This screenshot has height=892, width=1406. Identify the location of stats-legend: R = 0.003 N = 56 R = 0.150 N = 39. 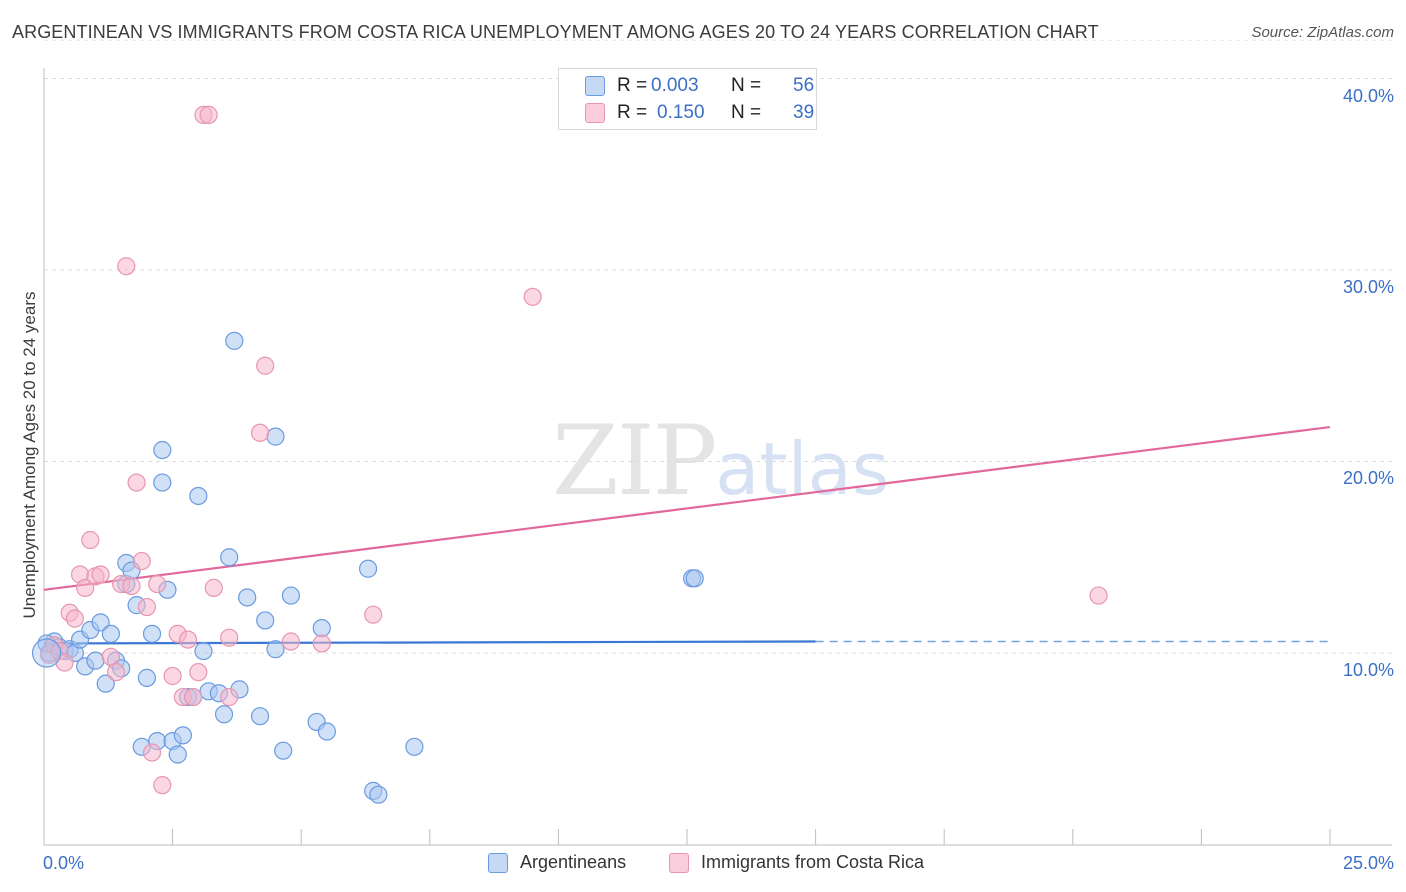
(687, 99).